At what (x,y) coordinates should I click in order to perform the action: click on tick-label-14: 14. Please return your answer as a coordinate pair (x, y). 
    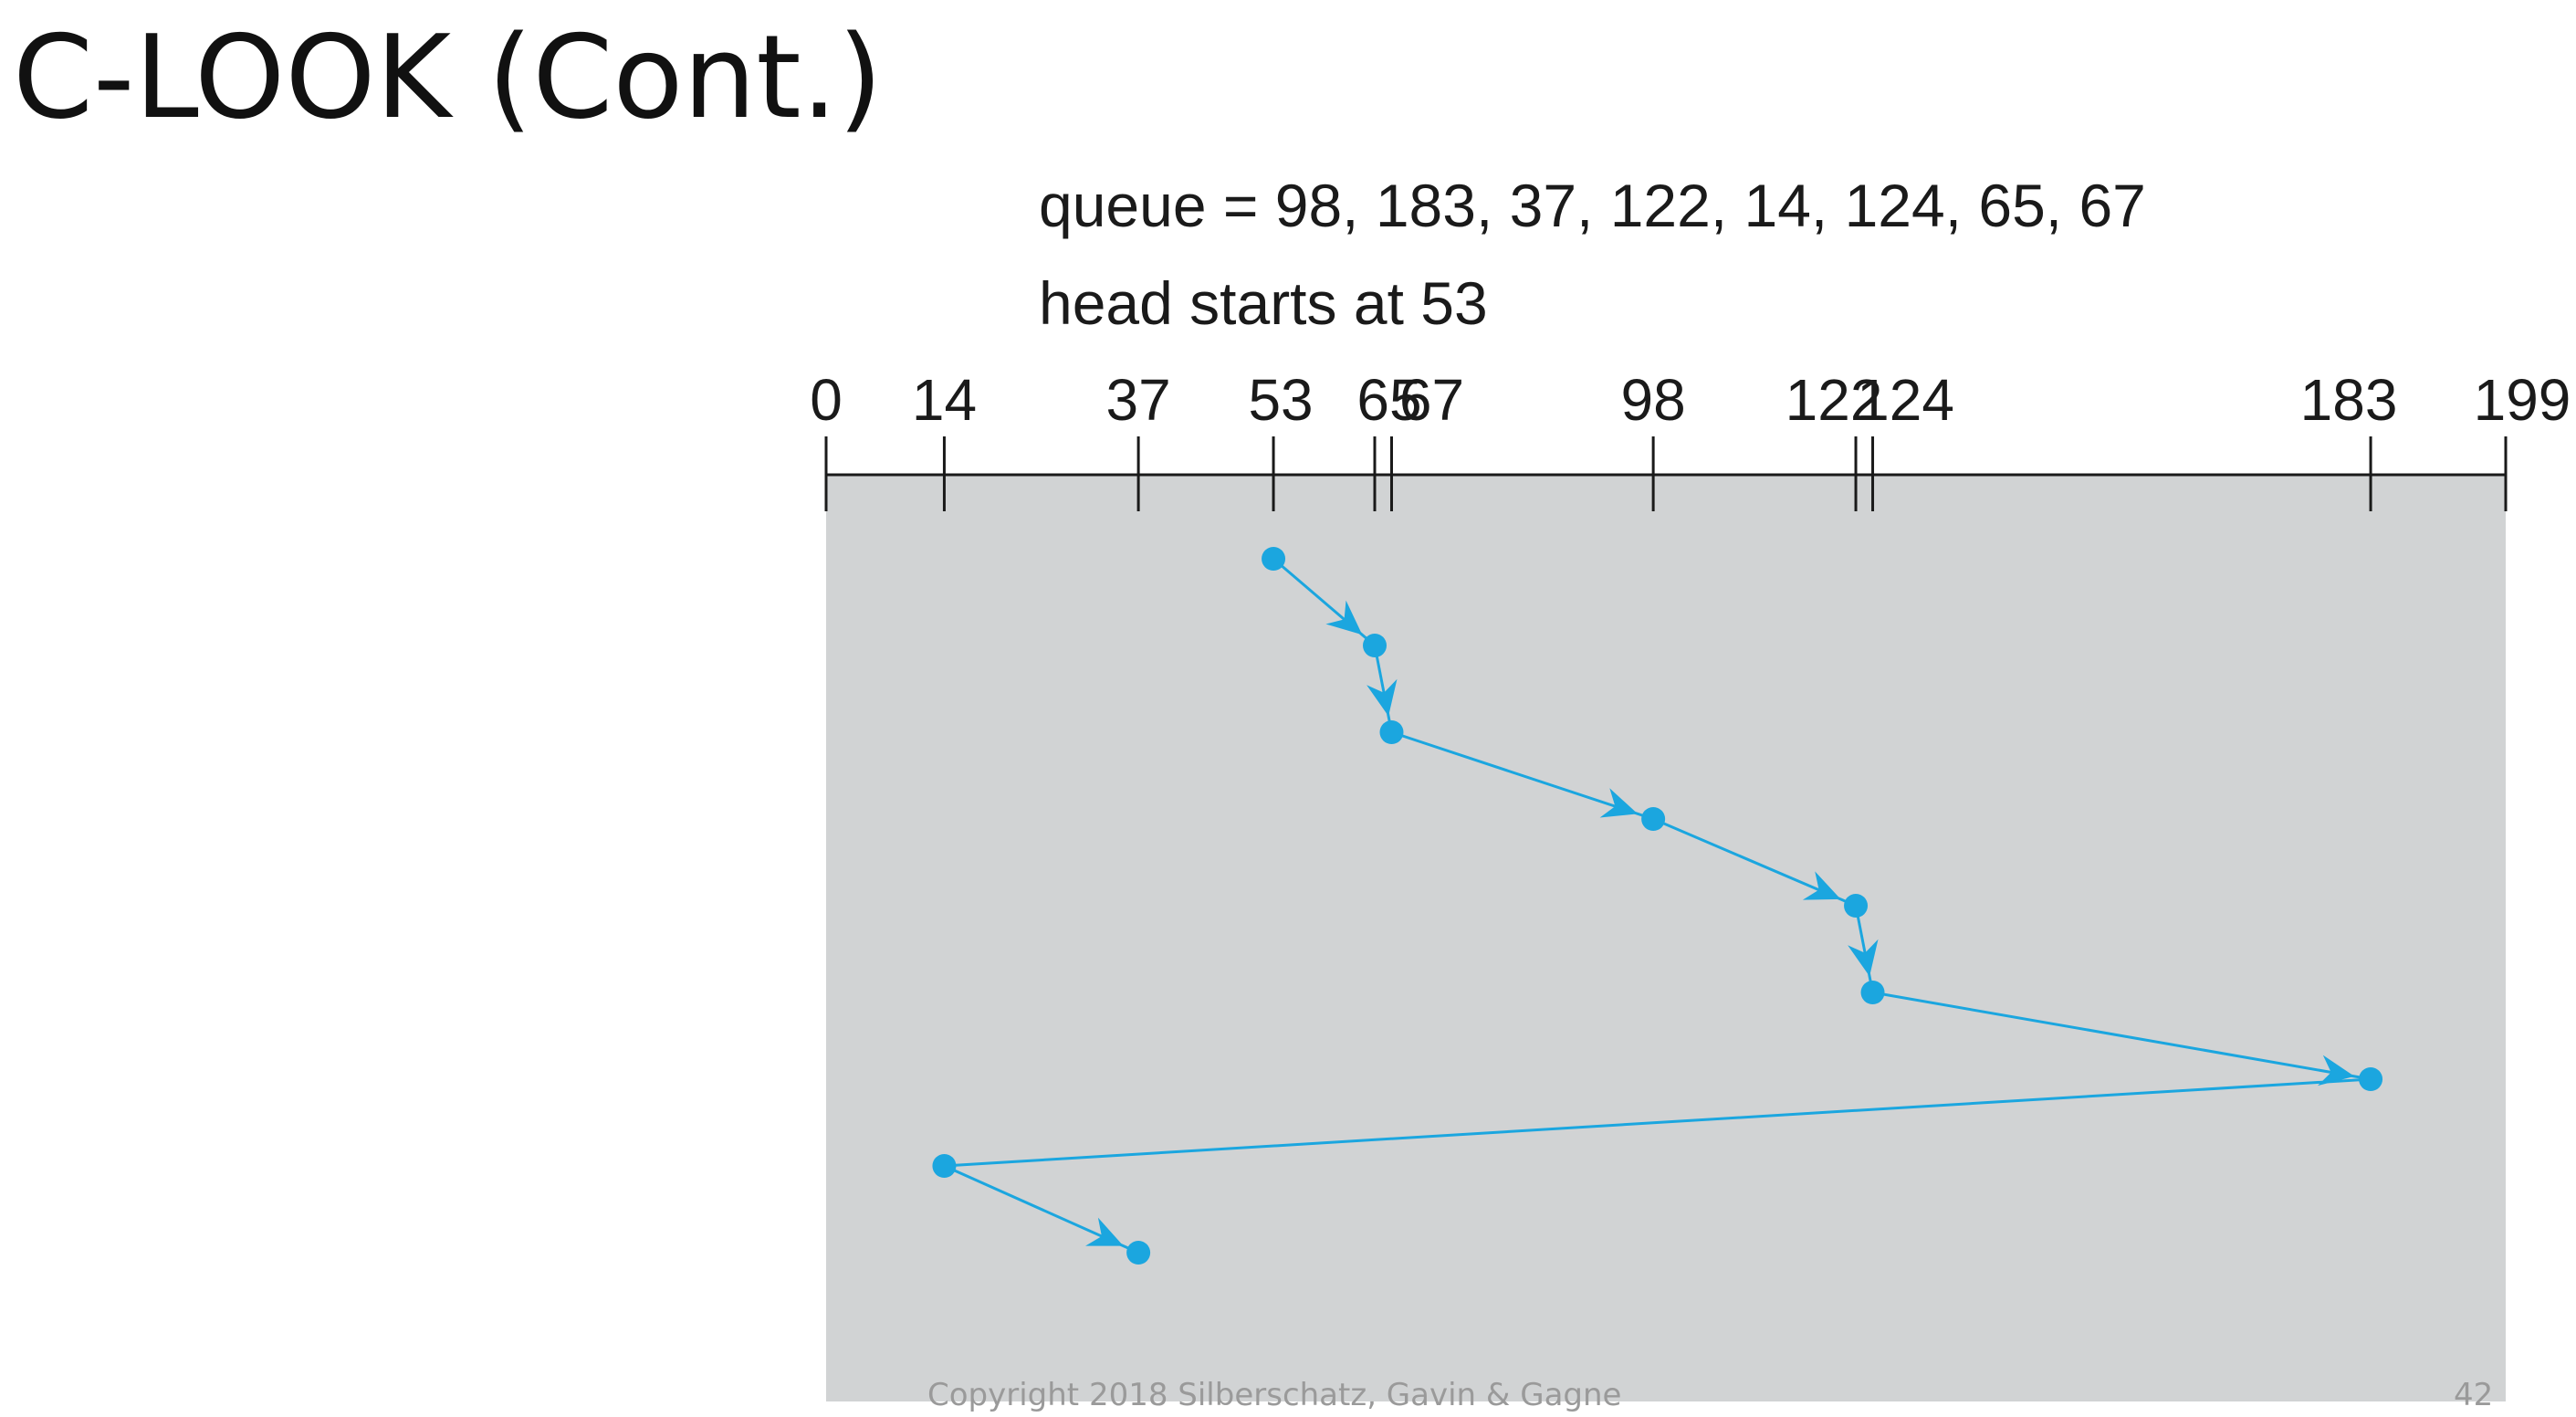
    Looking at the image, I should click on (945, 400).